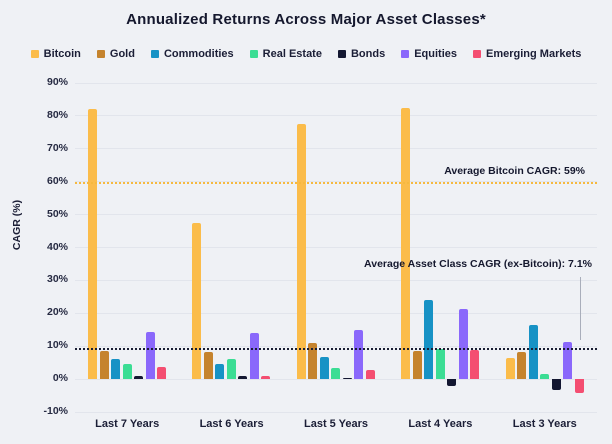  What do you see at coordinates (544, 424) in the screenshot?
I see `x-axis-label: Last 3 Years` at bounding box center [544, 424].